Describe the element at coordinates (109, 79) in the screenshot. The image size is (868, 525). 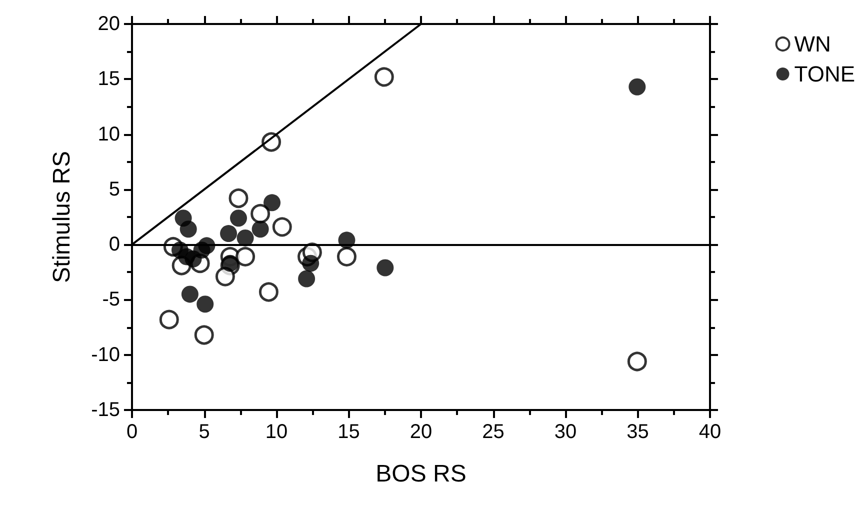
I see `y-tick-label: 15` at that location.